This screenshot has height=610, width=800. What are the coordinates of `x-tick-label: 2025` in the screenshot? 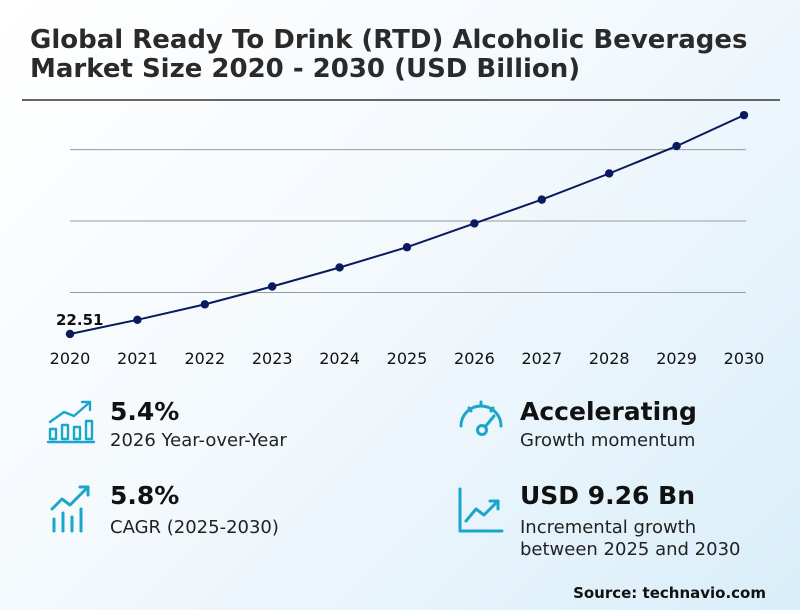 It's located at (407, 358).